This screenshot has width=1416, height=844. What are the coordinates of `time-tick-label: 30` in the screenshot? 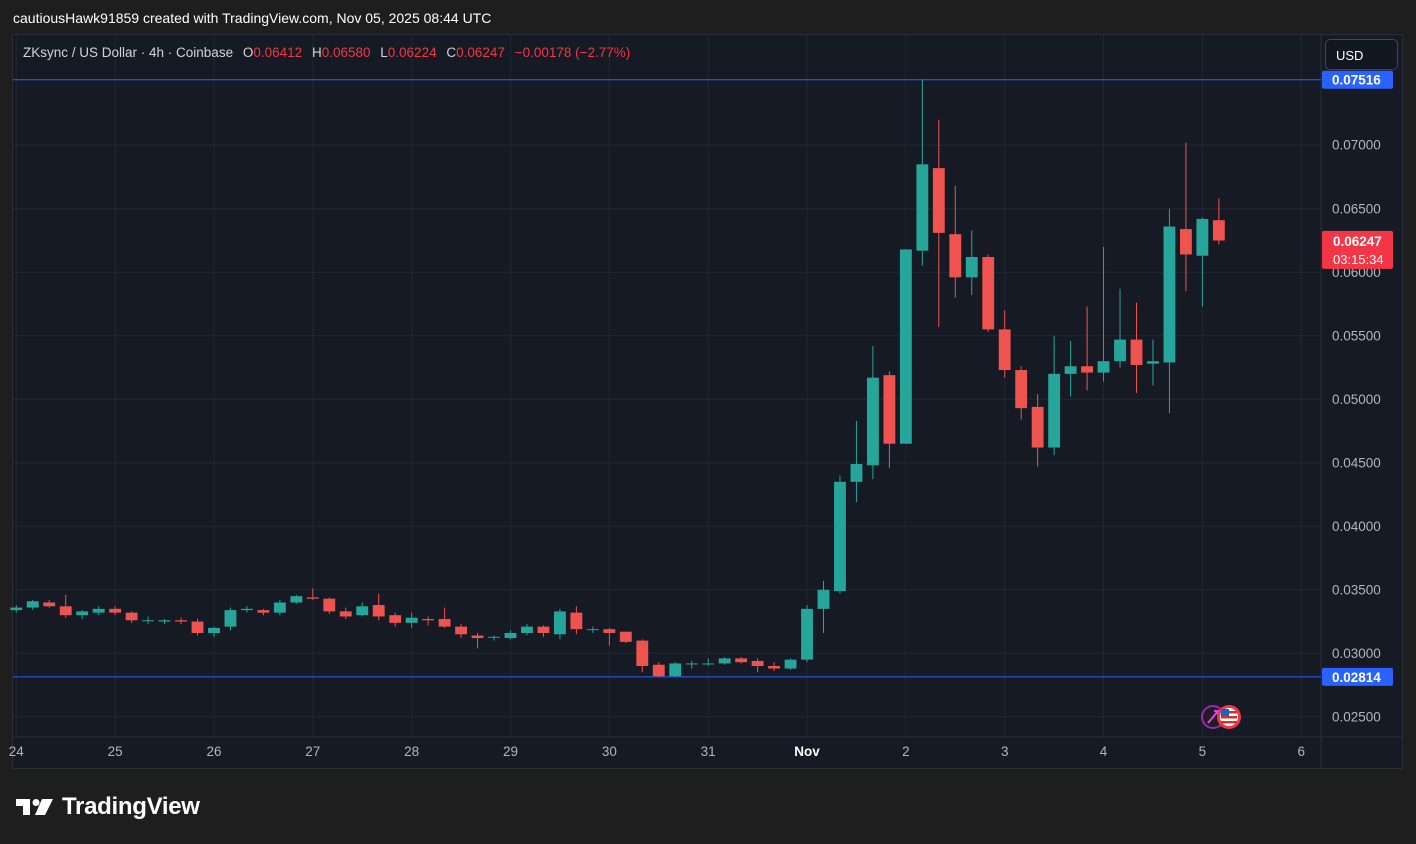 It's located at (609, 751).